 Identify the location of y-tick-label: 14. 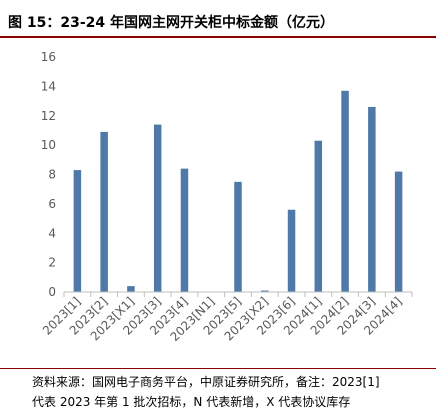
(48, 86).